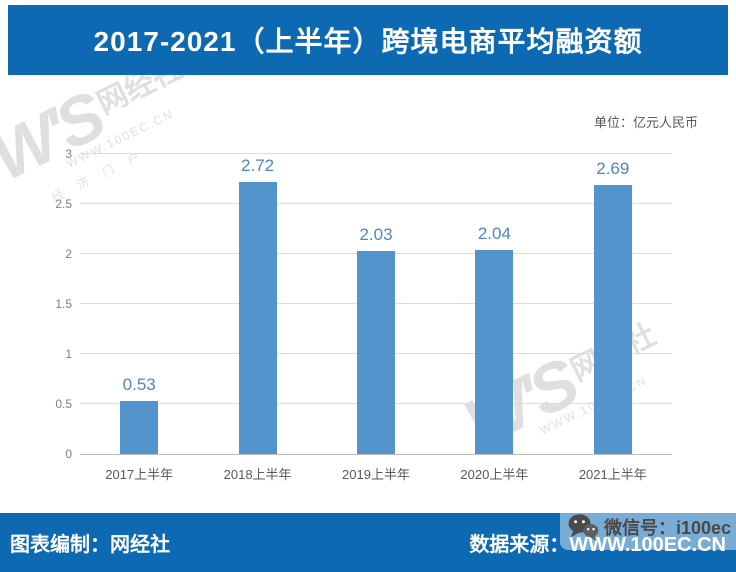 The image size is (736, 572). What do you see at coordinates (258, 165) in the screenshot?
I see `bar-value-label: 2.72` at bounding box center [258, 165].